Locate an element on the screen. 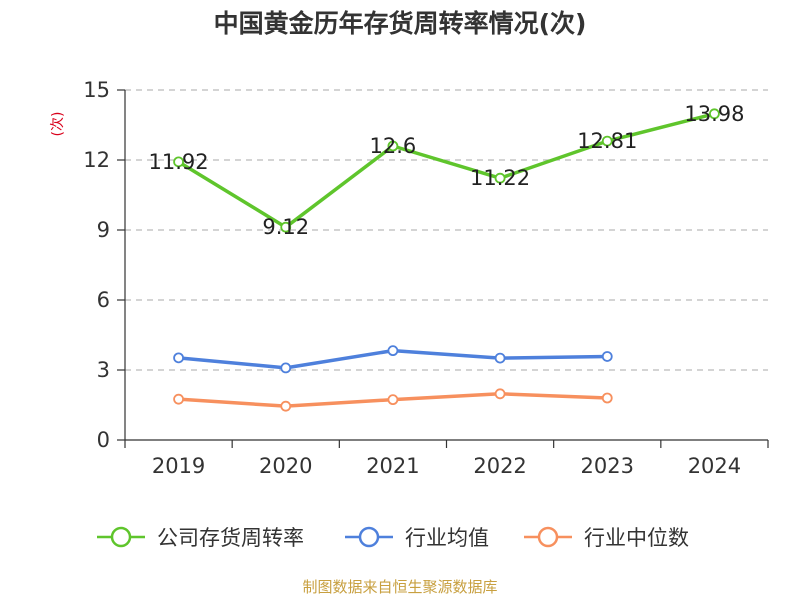  legend-label: 行业中位数 is located at coordinates (636, 538).